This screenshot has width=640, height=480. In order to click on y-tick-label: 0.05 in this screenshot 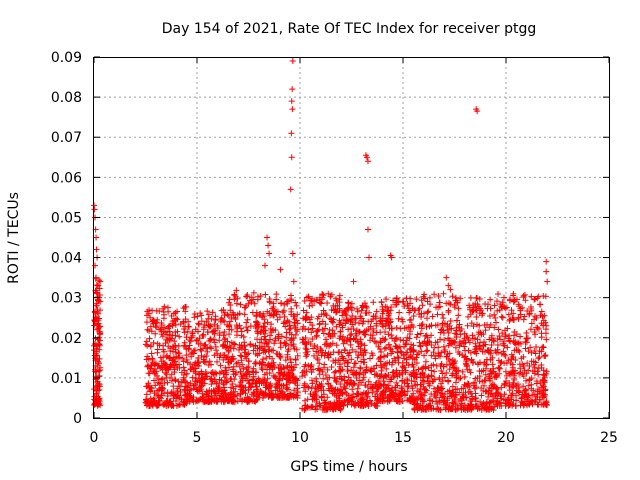, I will do `click(66, 218)`.